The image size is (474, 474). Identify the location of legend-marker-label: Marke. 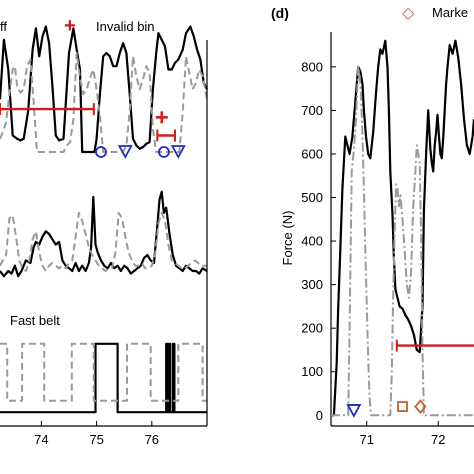
(450, 12).